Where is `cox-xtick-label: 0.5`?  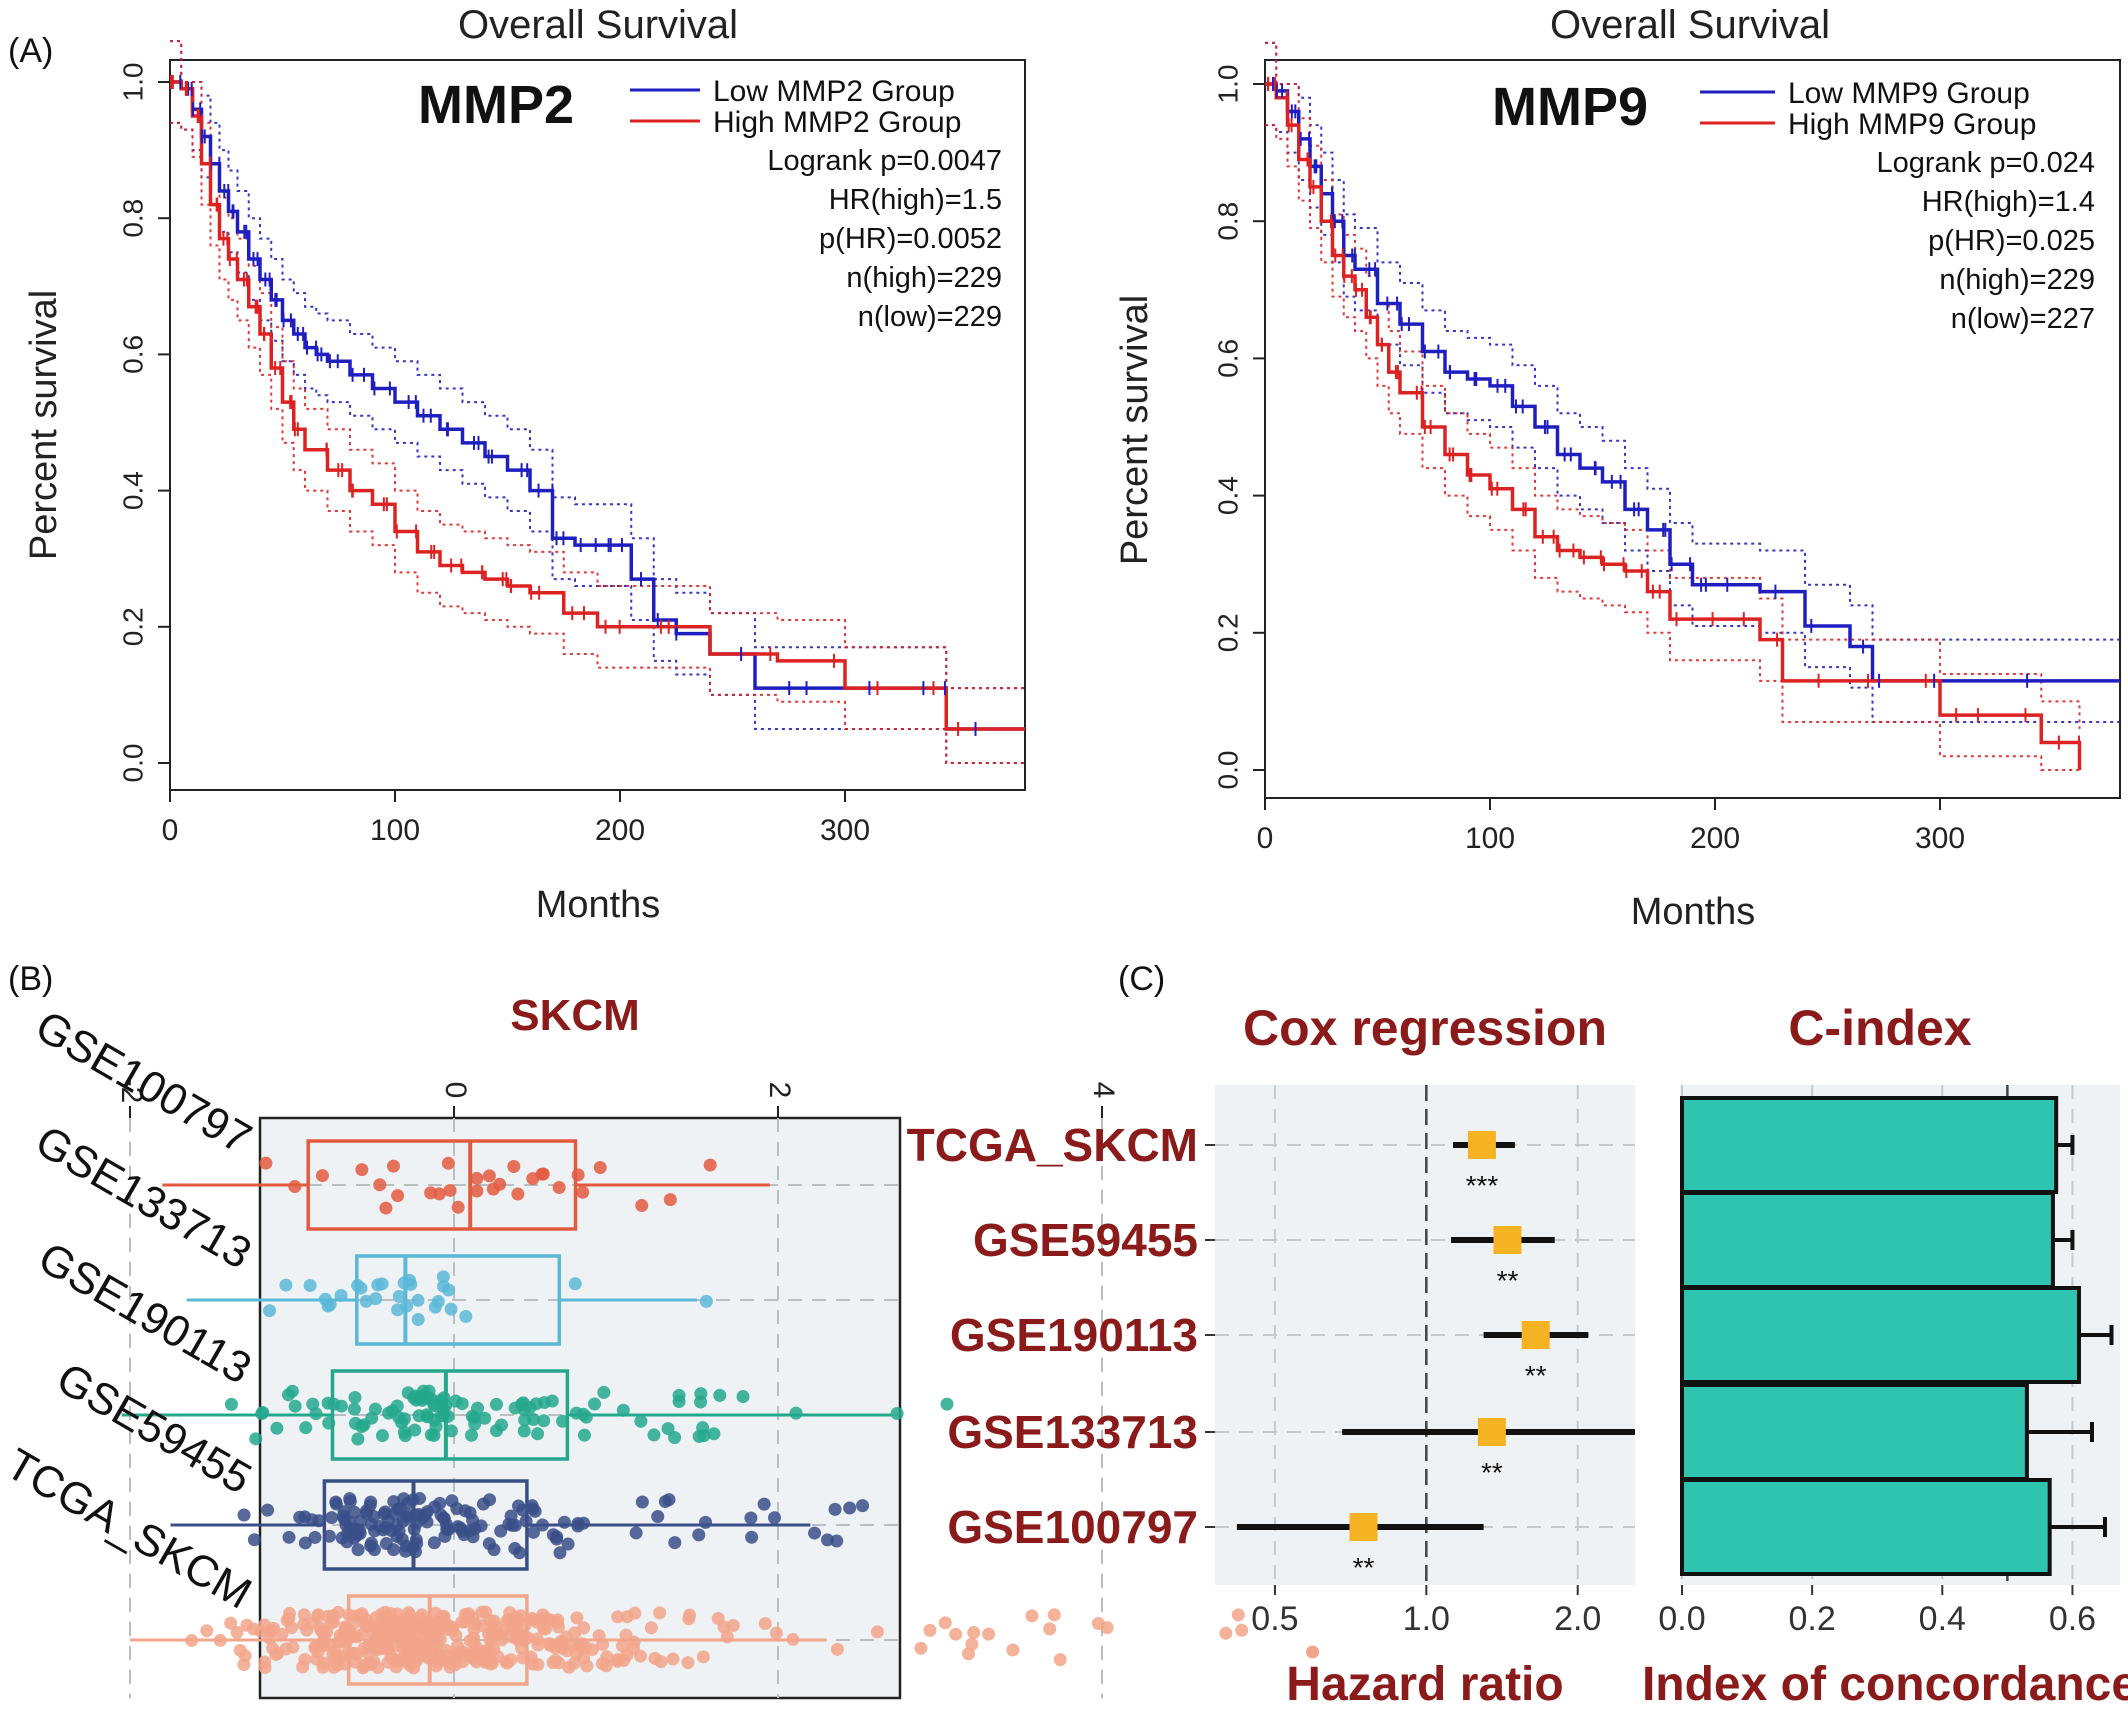
cox-xtick-label: 0.5 is located at coordinates (1274, 1619).